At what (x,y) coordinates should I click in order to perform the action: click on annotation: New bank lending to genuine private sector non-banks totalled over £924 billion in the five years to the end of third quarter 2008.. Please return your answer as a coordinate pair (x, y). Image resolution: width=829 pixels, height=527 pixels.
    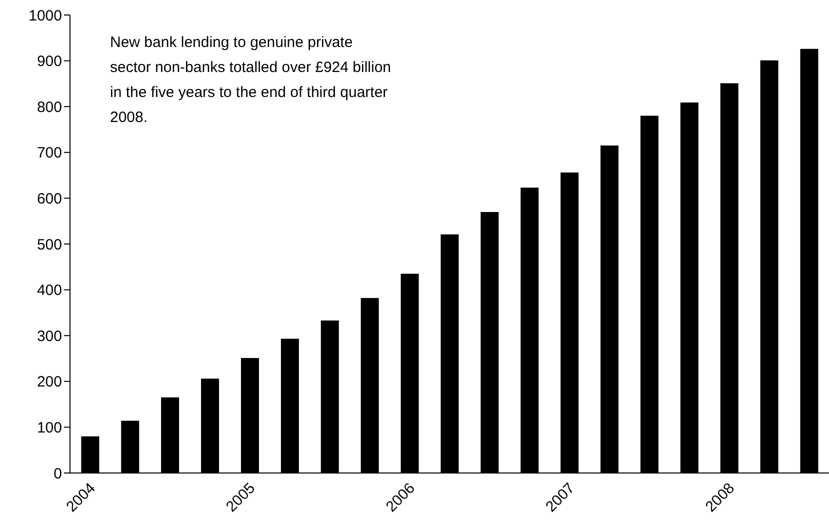
    Looking at the image, I should click on (251, 80).